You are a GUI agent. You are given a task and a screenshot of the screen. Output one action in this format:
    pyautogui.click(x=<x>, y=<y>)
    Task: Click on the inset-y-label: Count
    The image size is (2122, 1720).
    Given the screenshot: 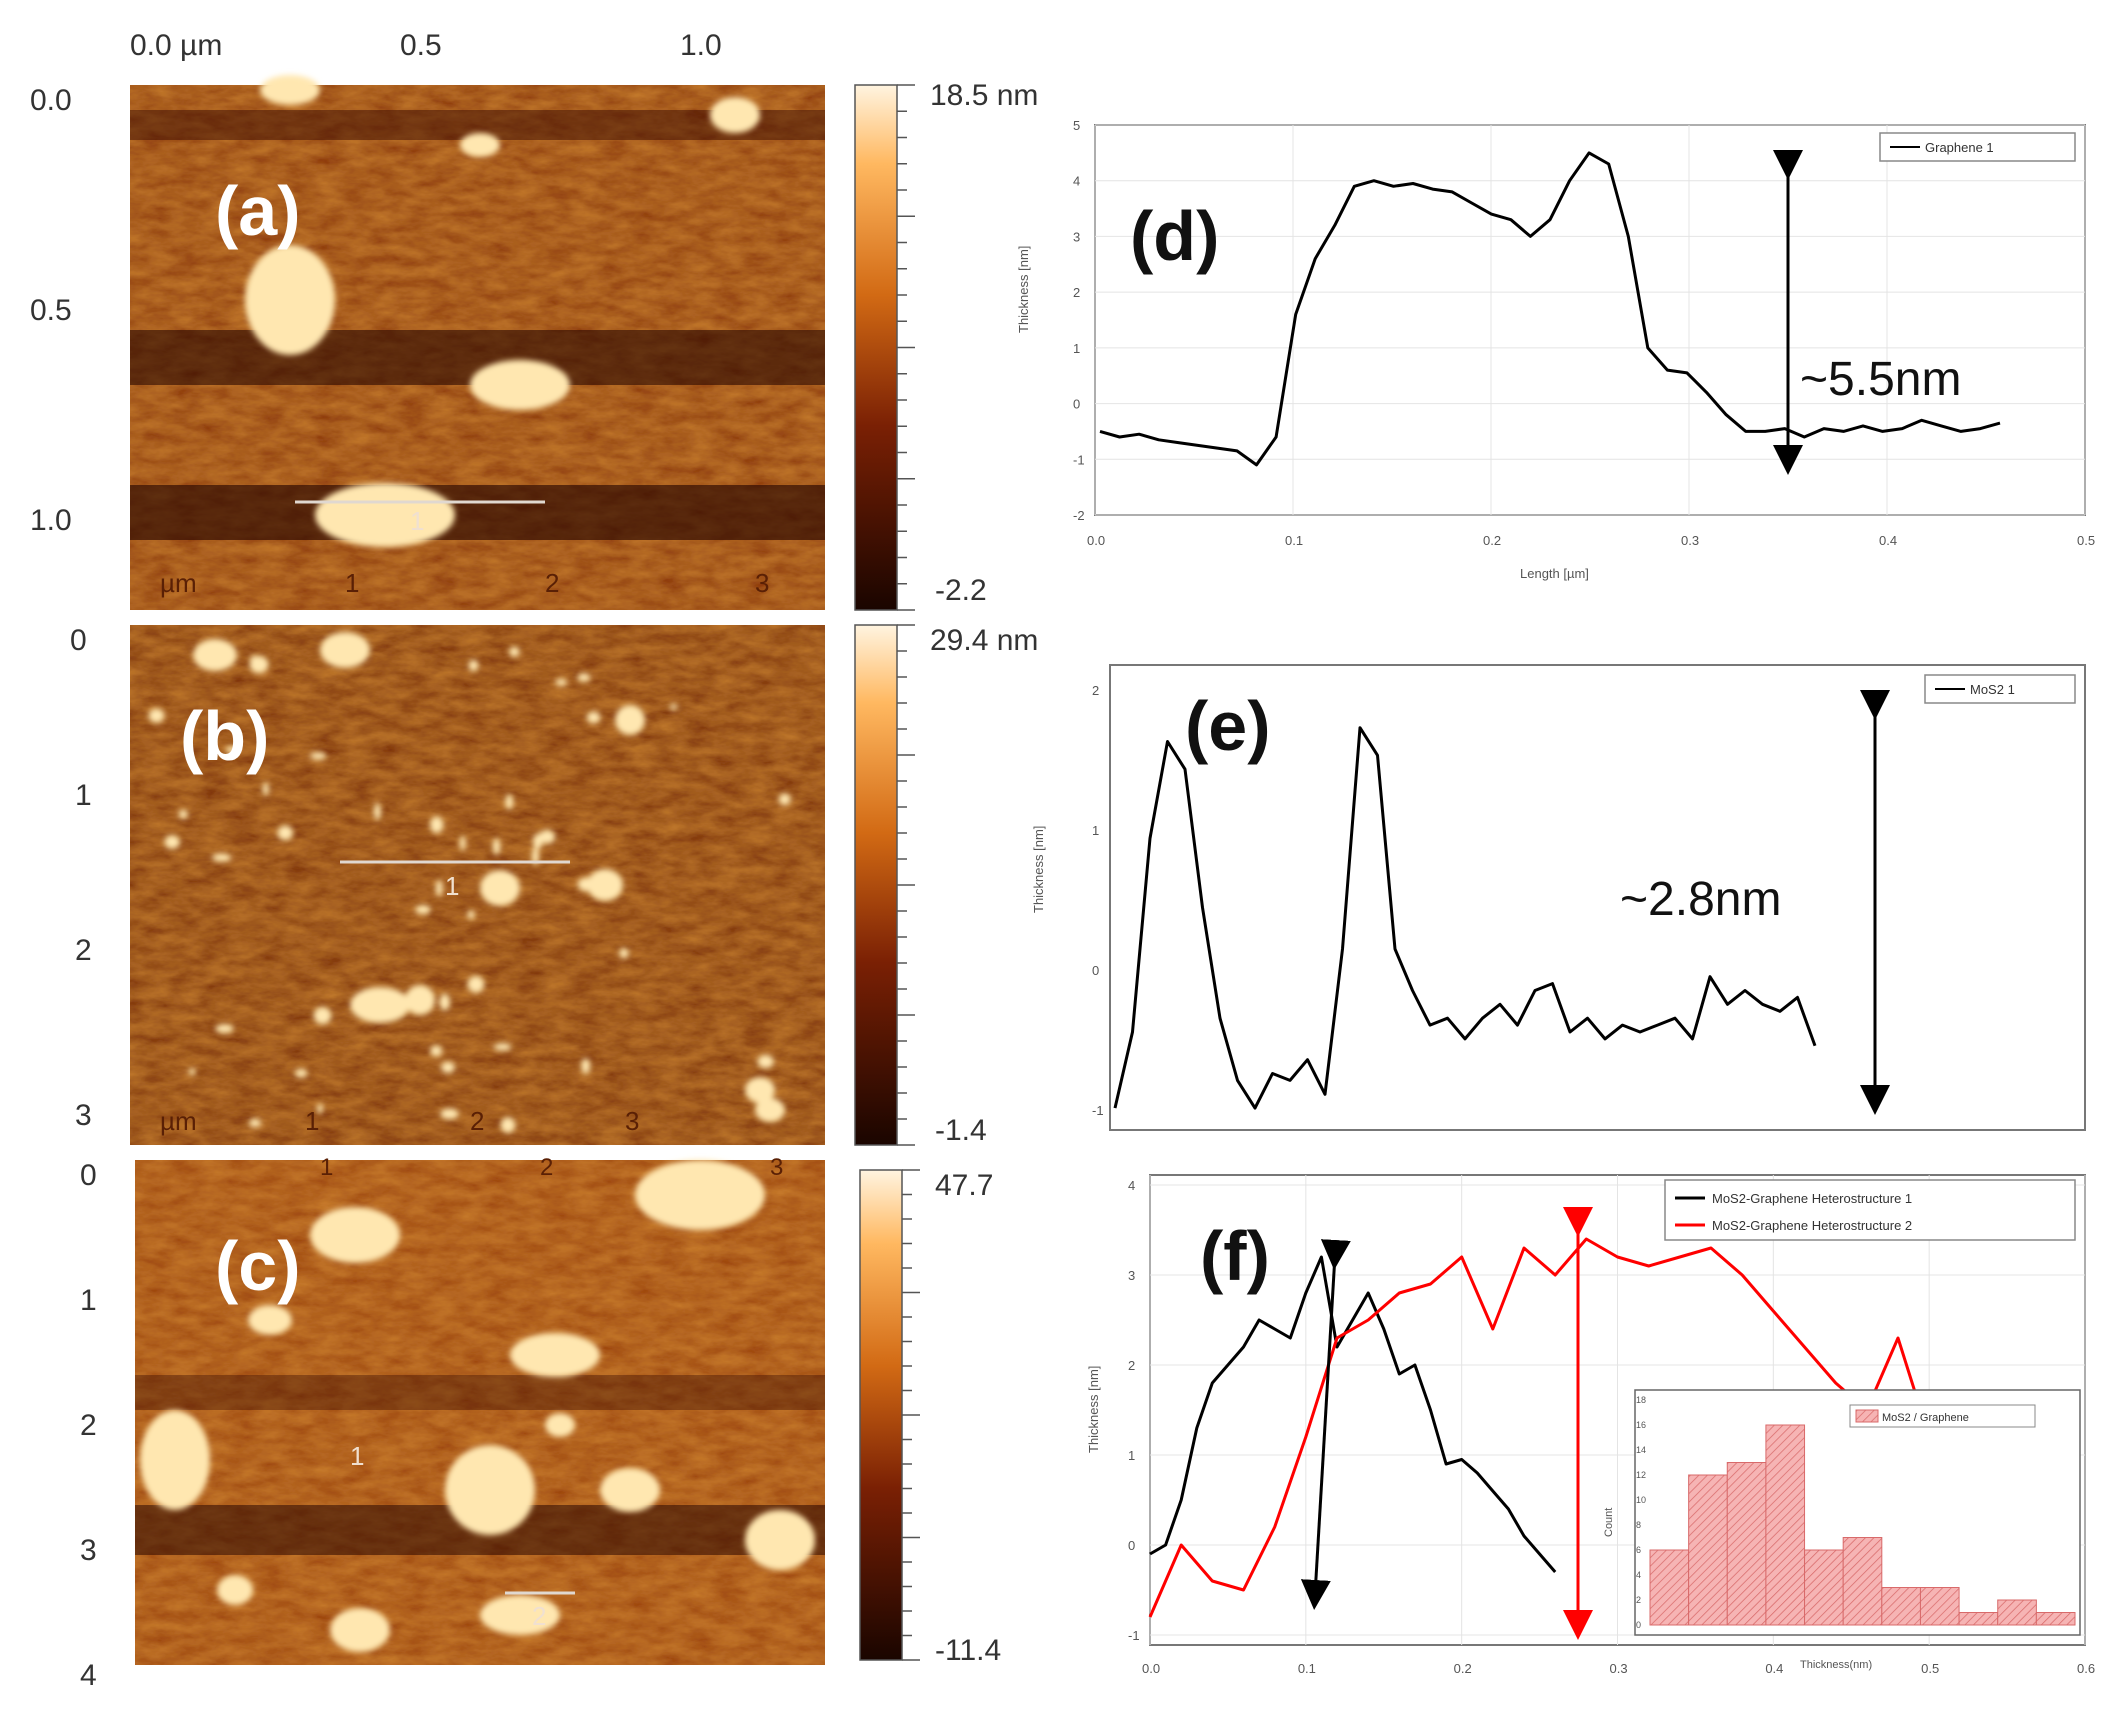 What is the action you would take?
    pyautogui.click(x=1609, y=1522)
    